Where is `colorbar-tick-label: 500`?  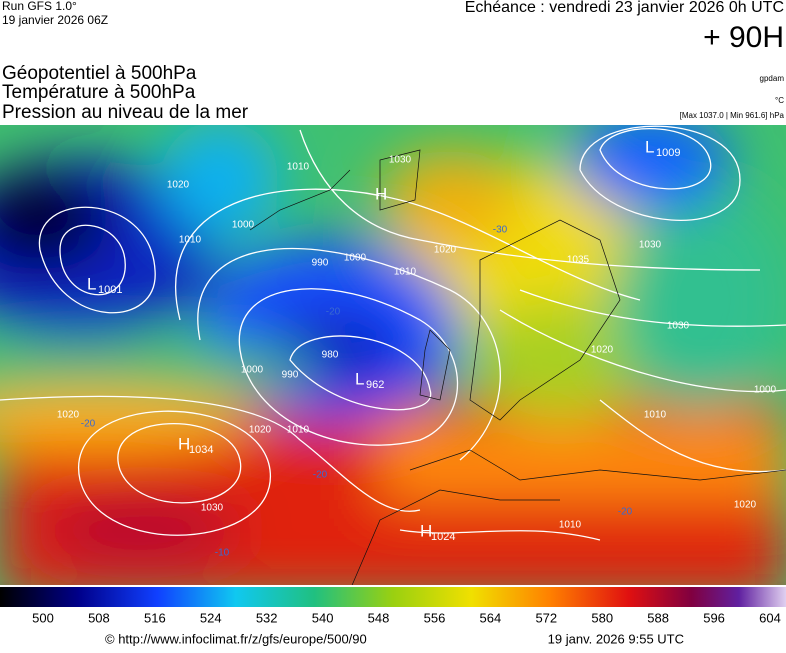 colorbar-tick-label: 500 is located at coordinates (43, 617).